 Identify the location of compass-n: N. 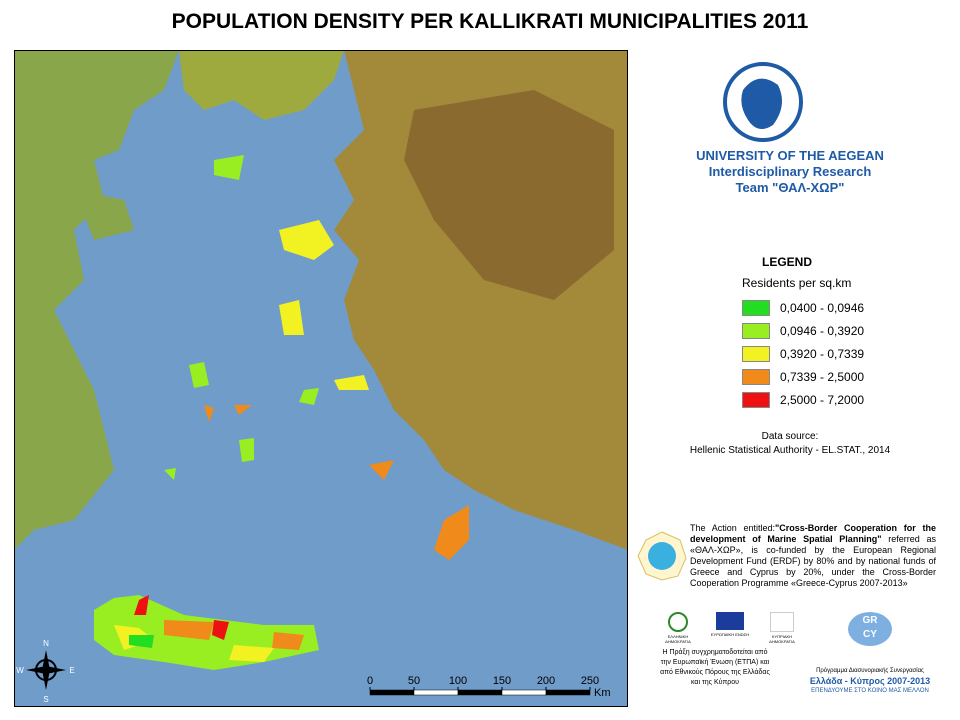
(46, 643).